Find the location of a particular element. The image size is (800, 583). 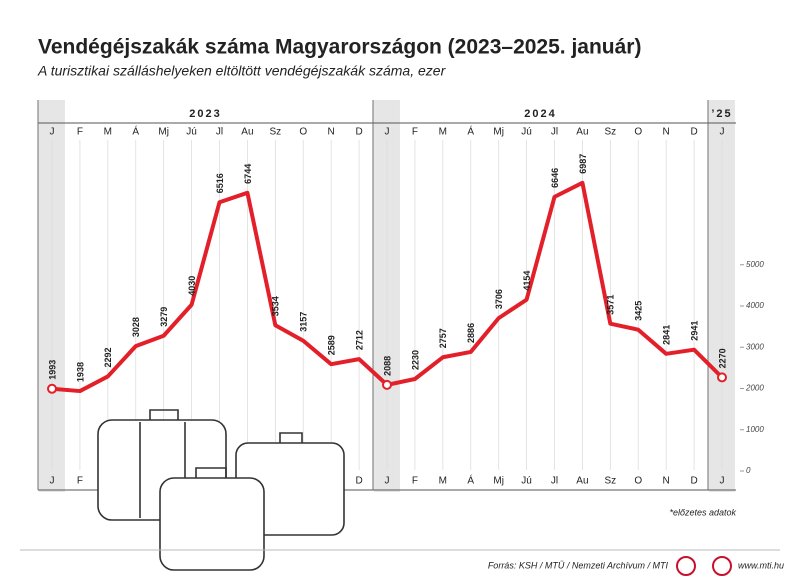

data-label: 6646 is located at coordinates (555, 178).